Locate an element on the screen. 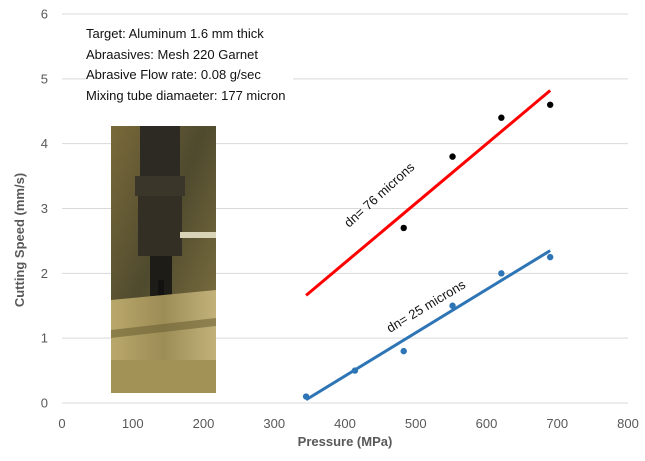  target-line: Target: Aluminum 1.6 mm thick is located at coordinates (175, 33).